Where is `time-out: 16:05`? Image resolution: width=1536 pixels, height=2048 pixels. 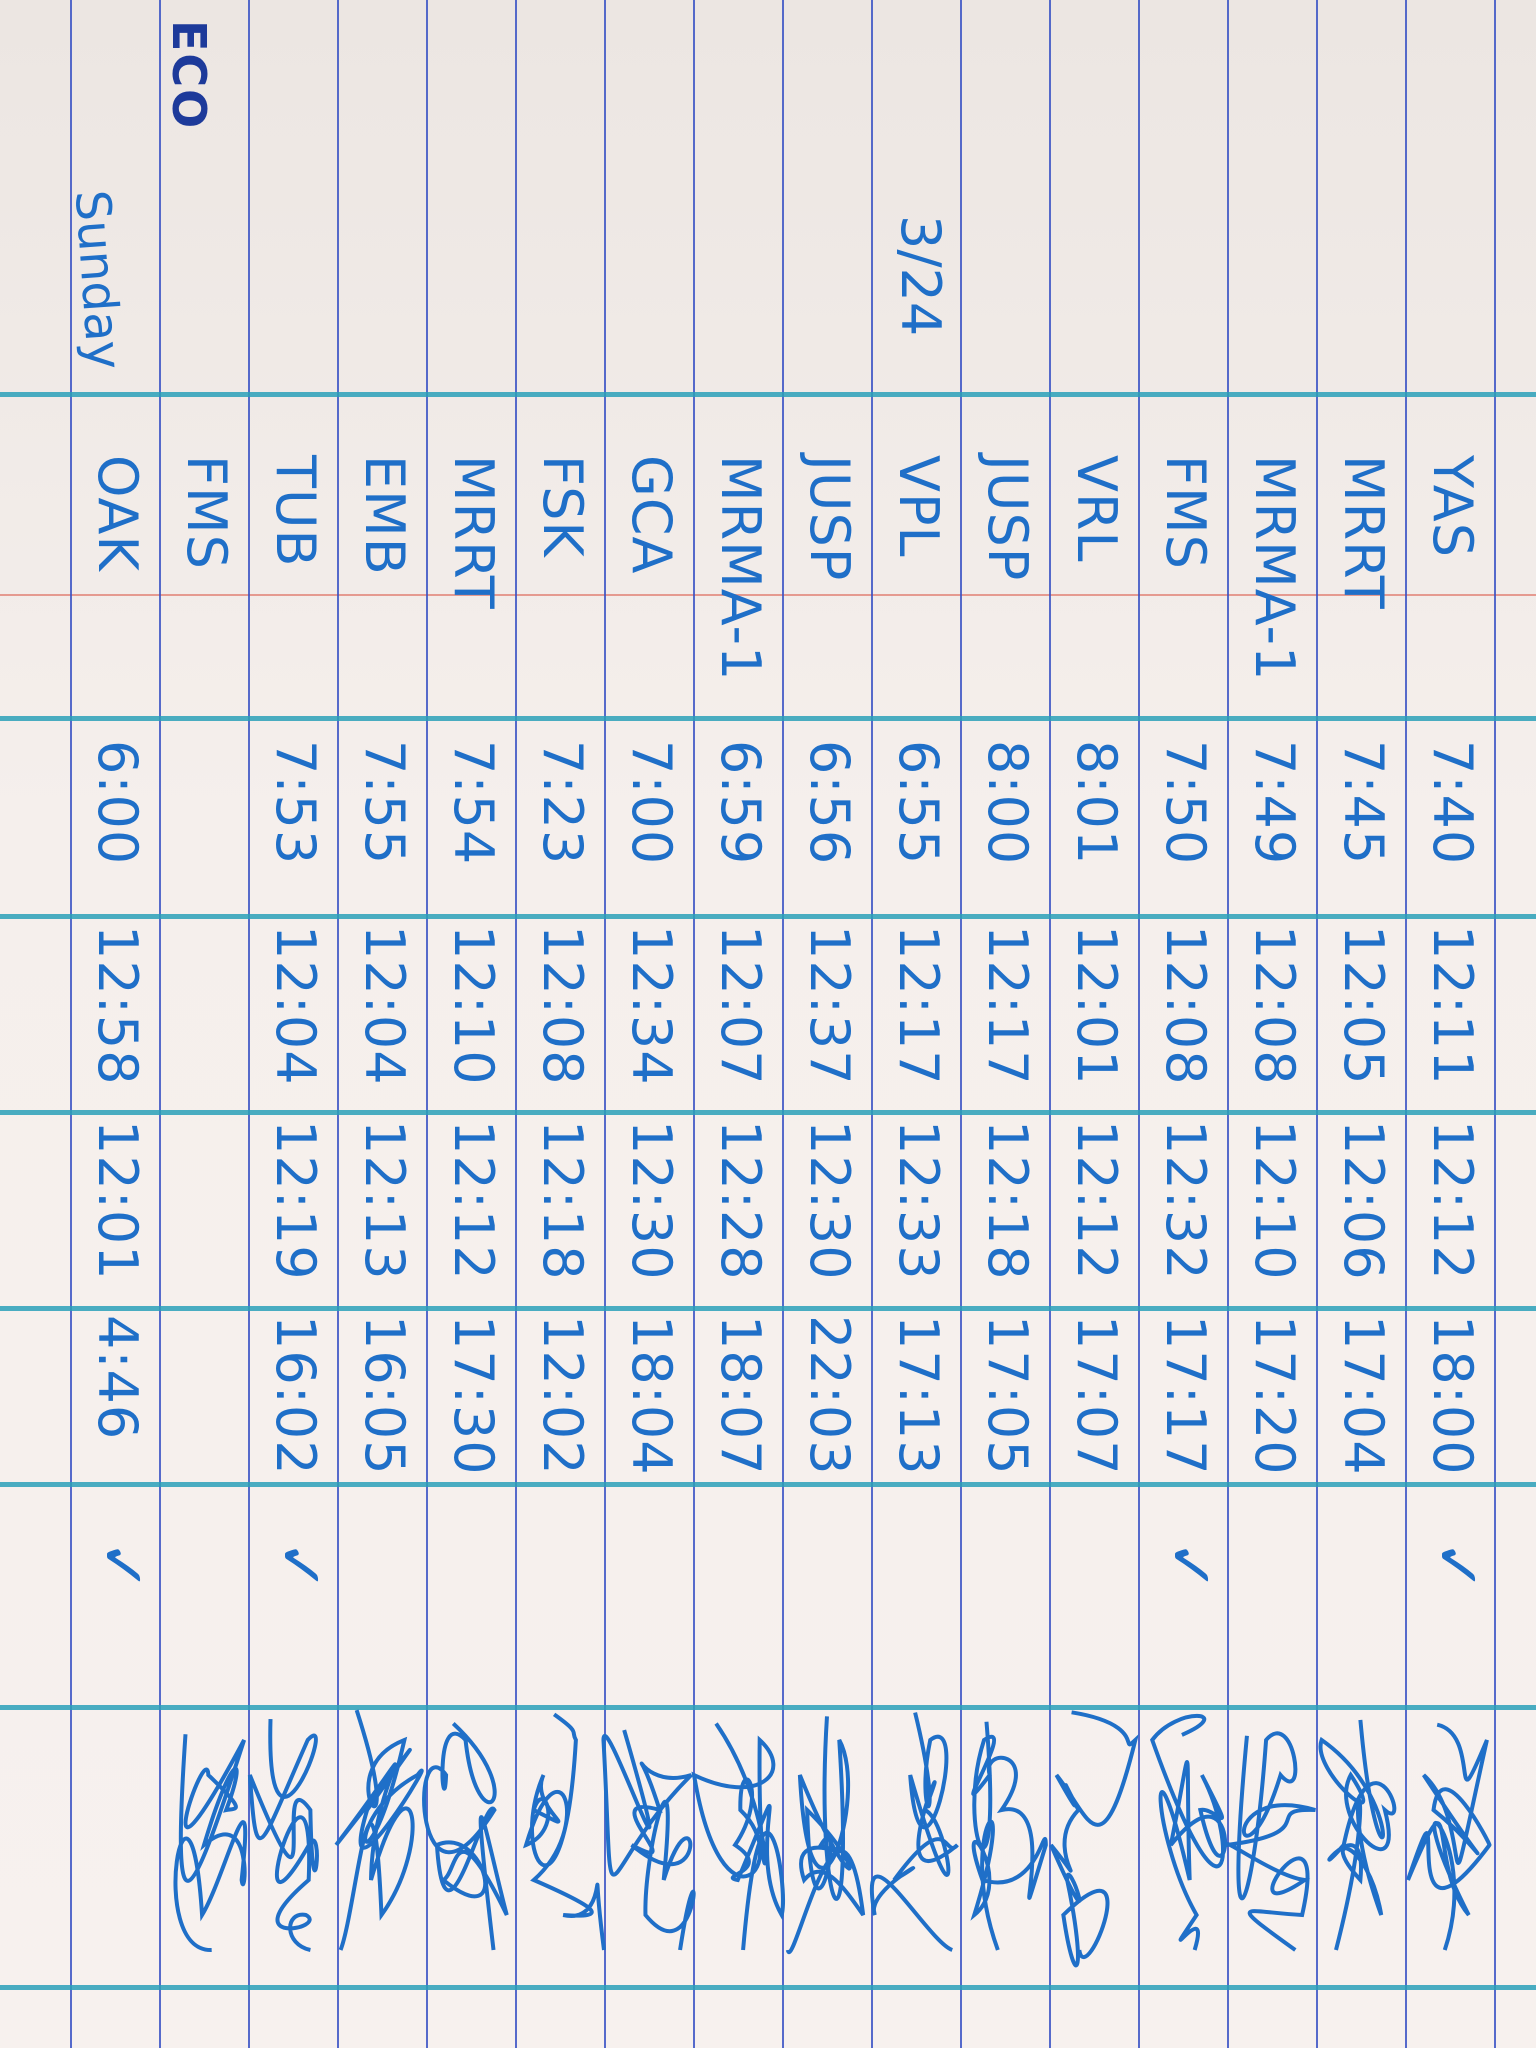 time-out: 16:05 is located at coordinates (384, 1395).